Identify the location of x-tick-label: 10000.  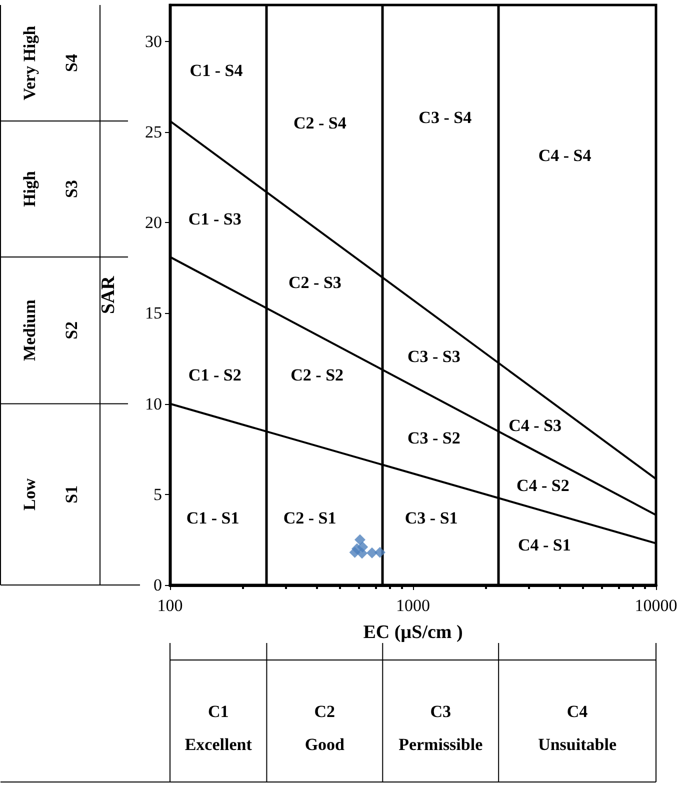
(656, 605).